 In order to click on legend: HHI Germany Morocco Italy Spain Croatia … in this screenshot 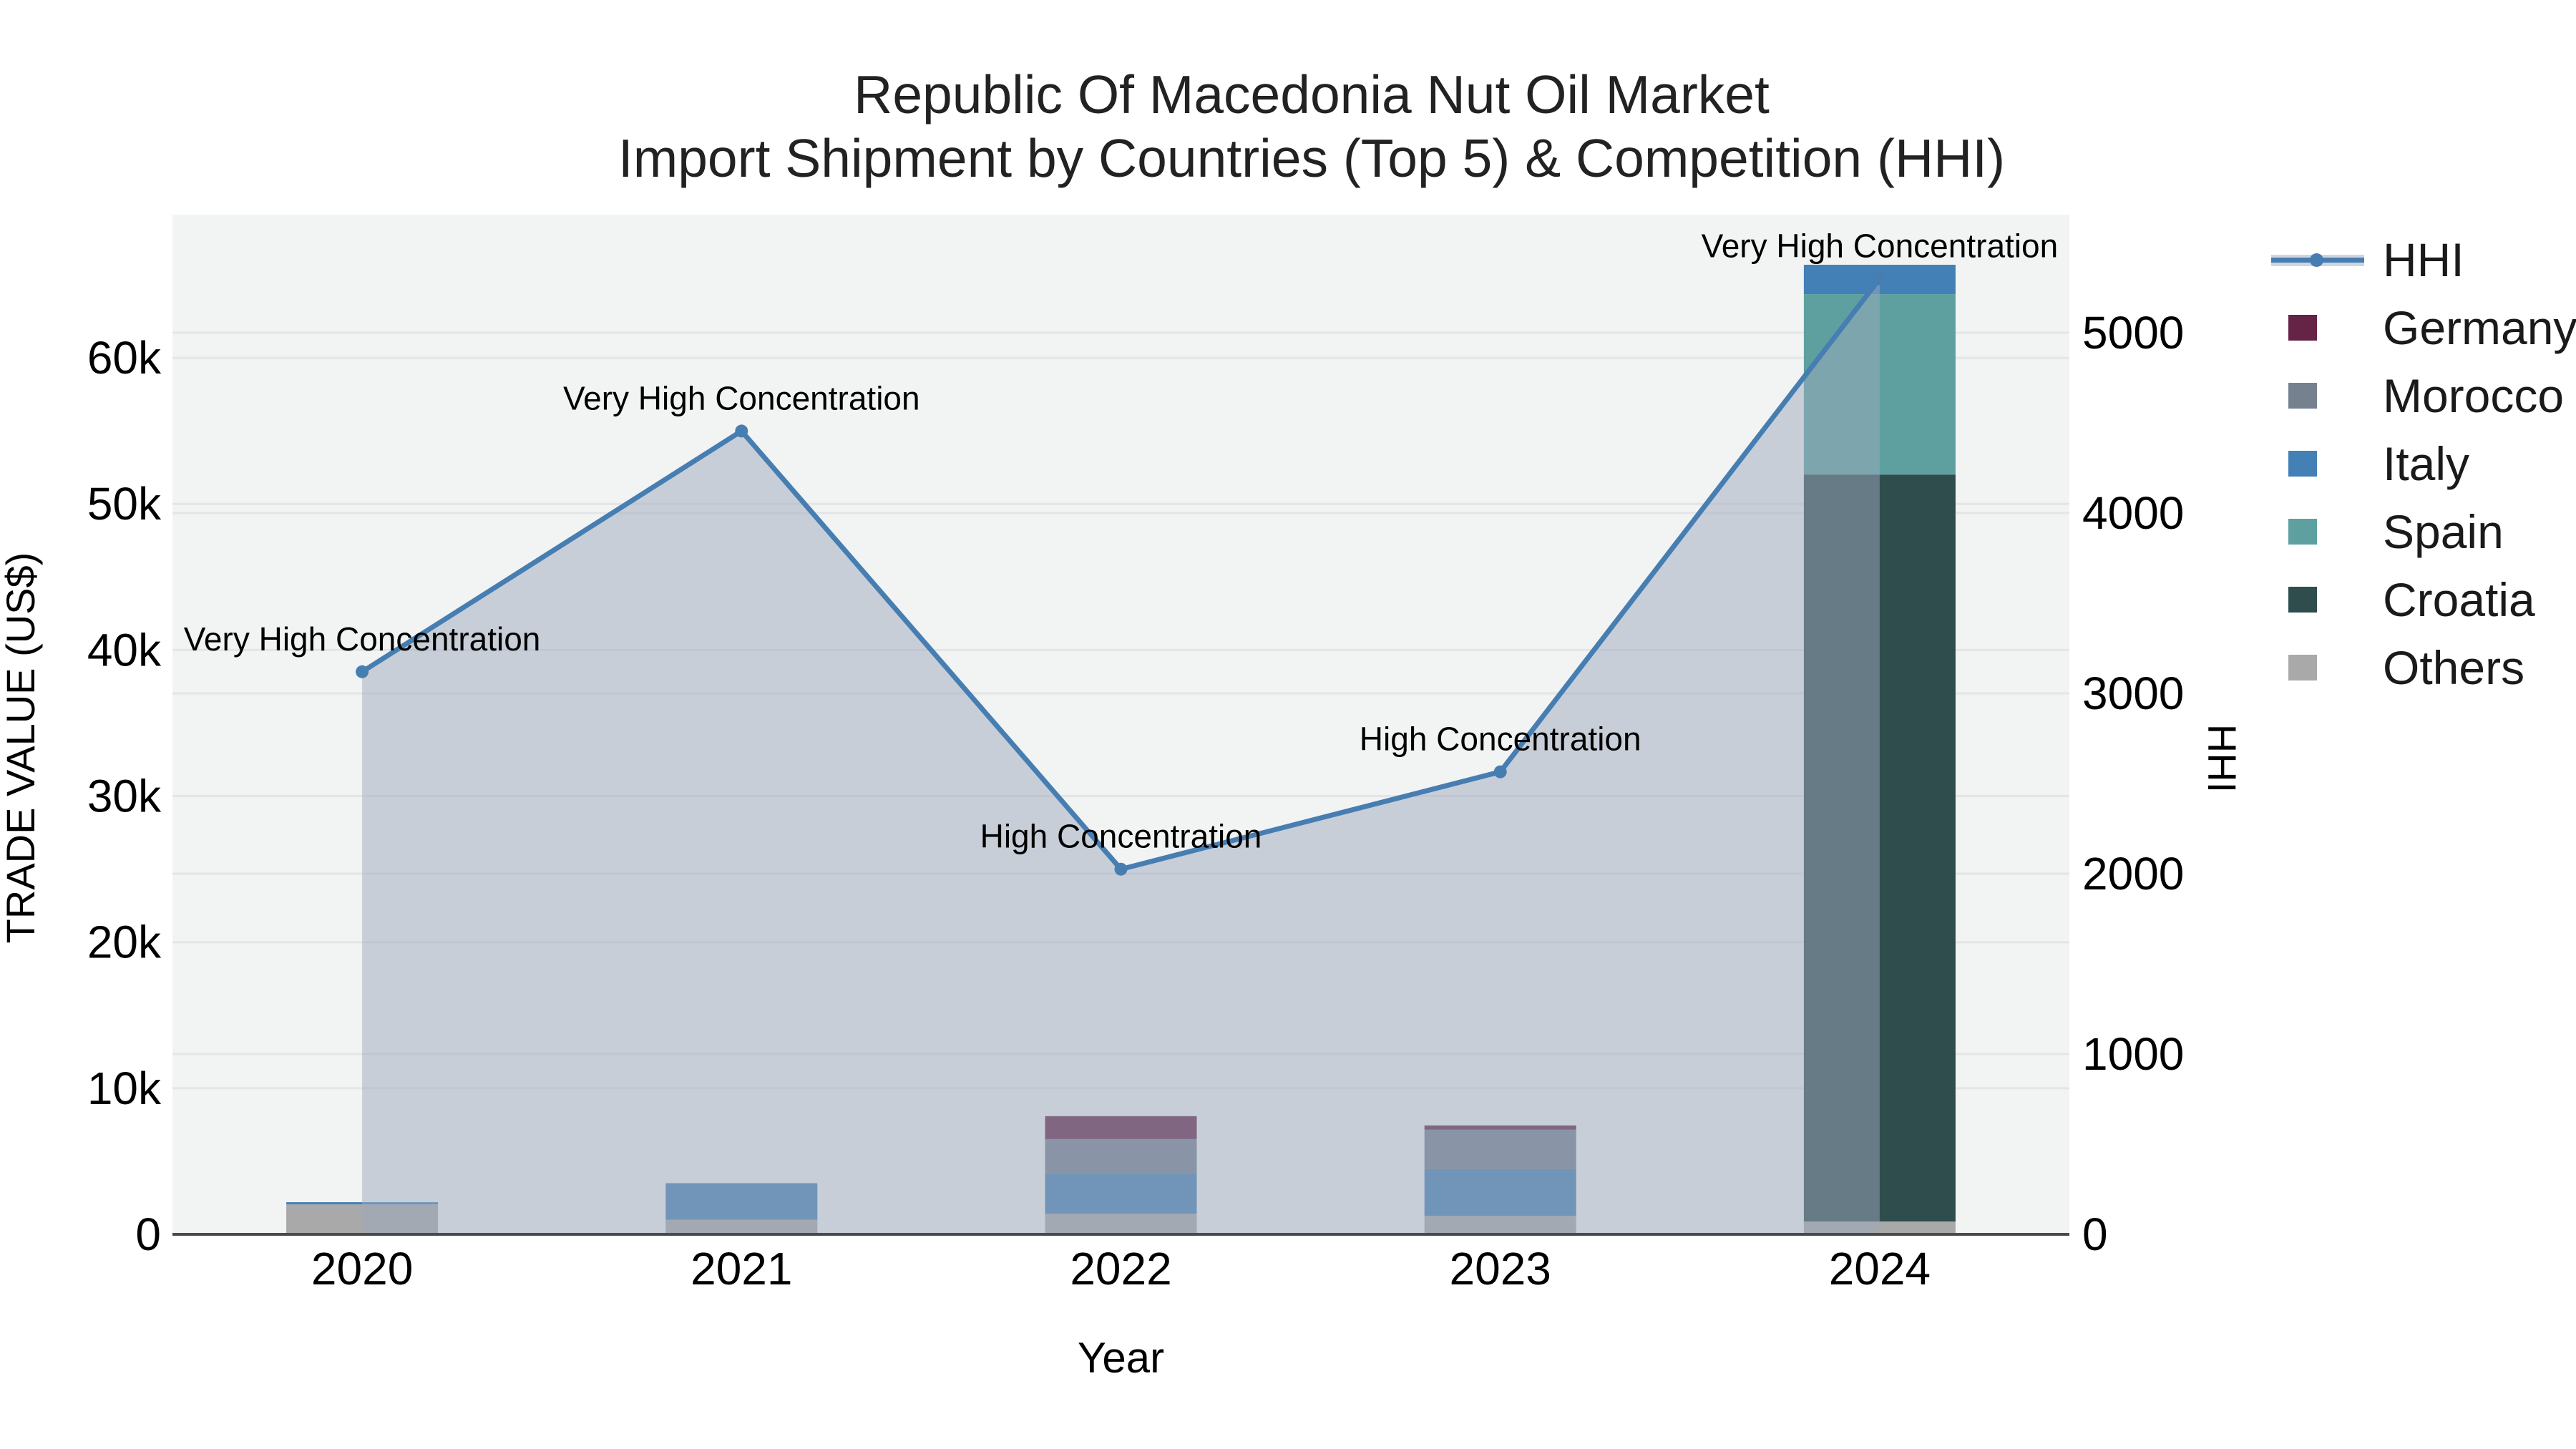, I will do `click(2422, 463)`.